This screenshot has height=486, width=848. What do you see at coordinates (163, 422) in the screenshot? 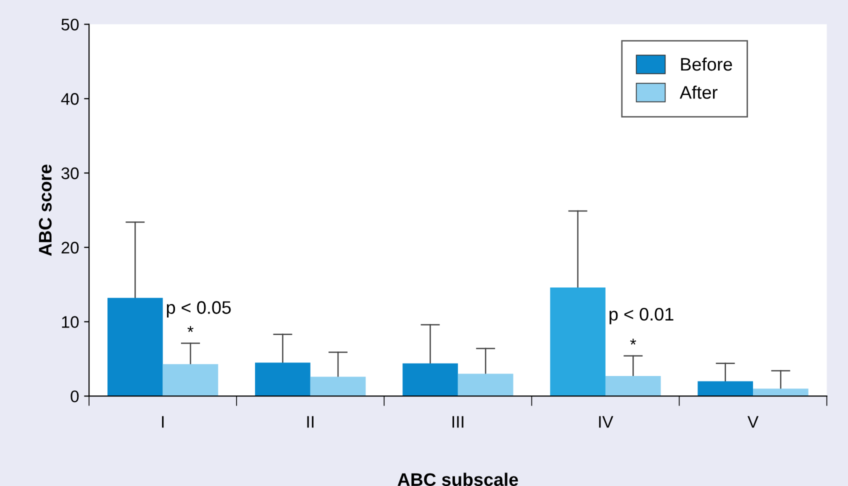
I see `x-tick-label: I` at bounding box center [163, 422].